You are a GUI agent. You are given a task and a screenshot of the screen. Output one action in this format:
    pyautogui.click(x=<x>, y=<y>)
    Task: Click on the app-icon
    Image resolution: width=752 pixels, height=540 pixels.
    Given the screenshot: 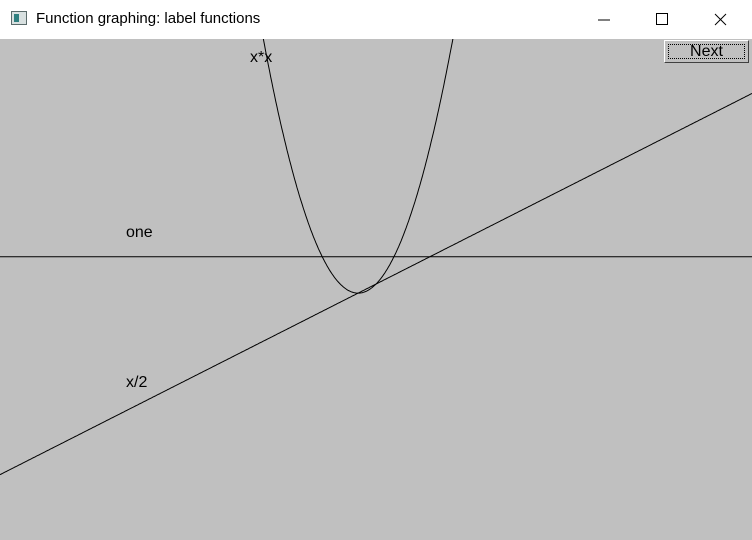 What is the action you would take?
    pyautogui.click(x=19, y=18)
    